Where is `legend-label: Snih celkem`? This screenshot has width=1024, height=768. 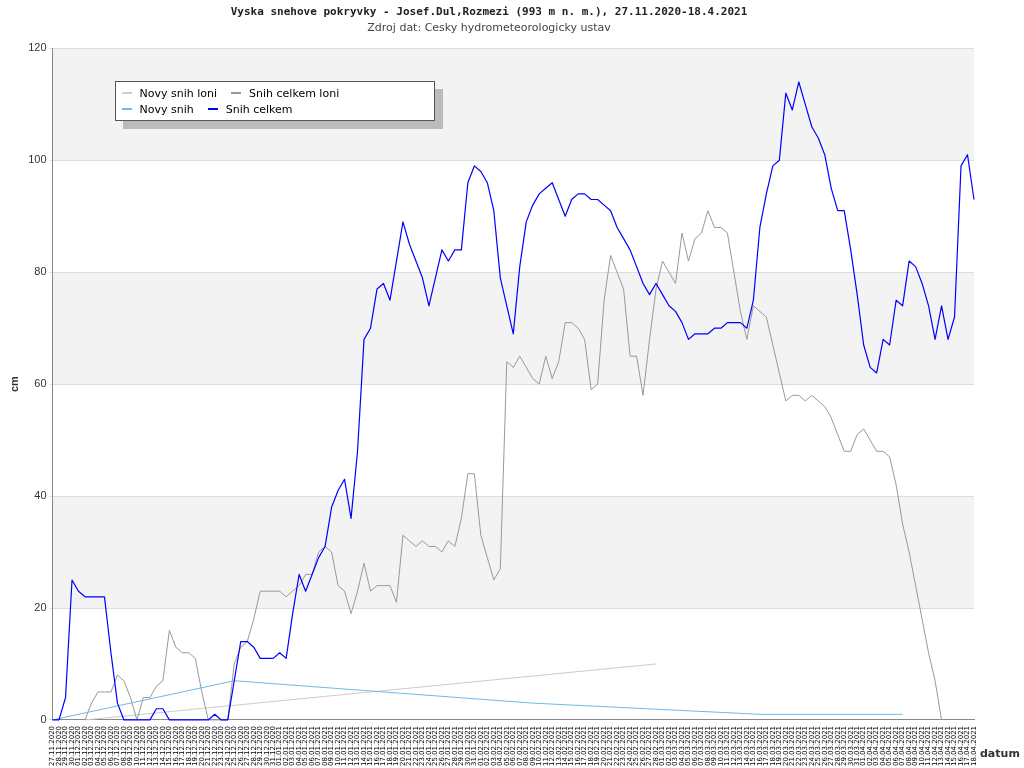 legend-label: Snih celkem is located at coordinates (259, 109).